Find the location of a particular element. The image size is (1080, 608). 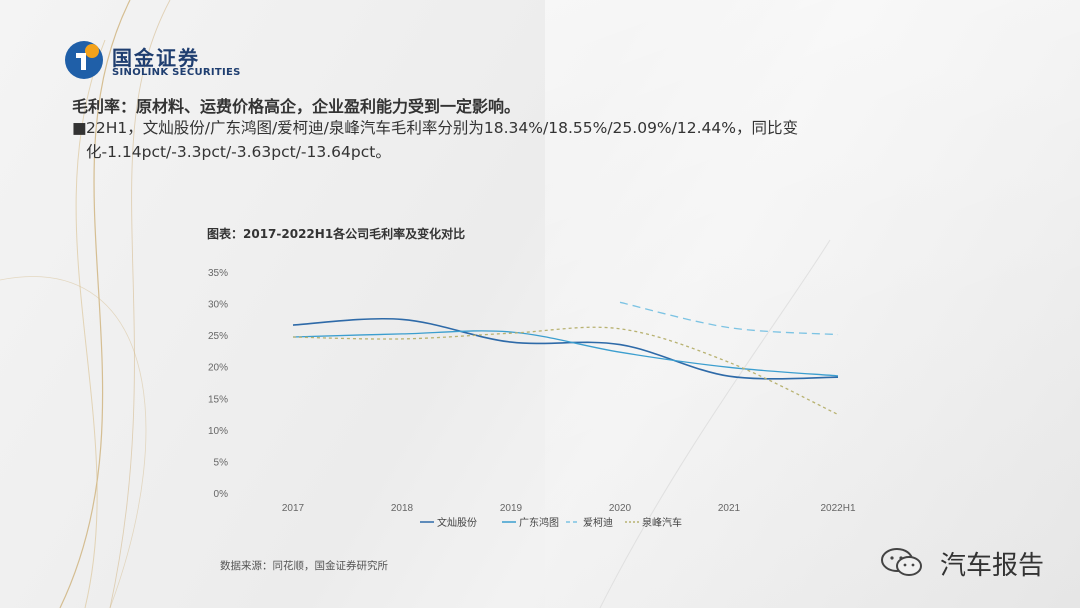

x-tick-label: 2020 is located at coordinates (620, 508).